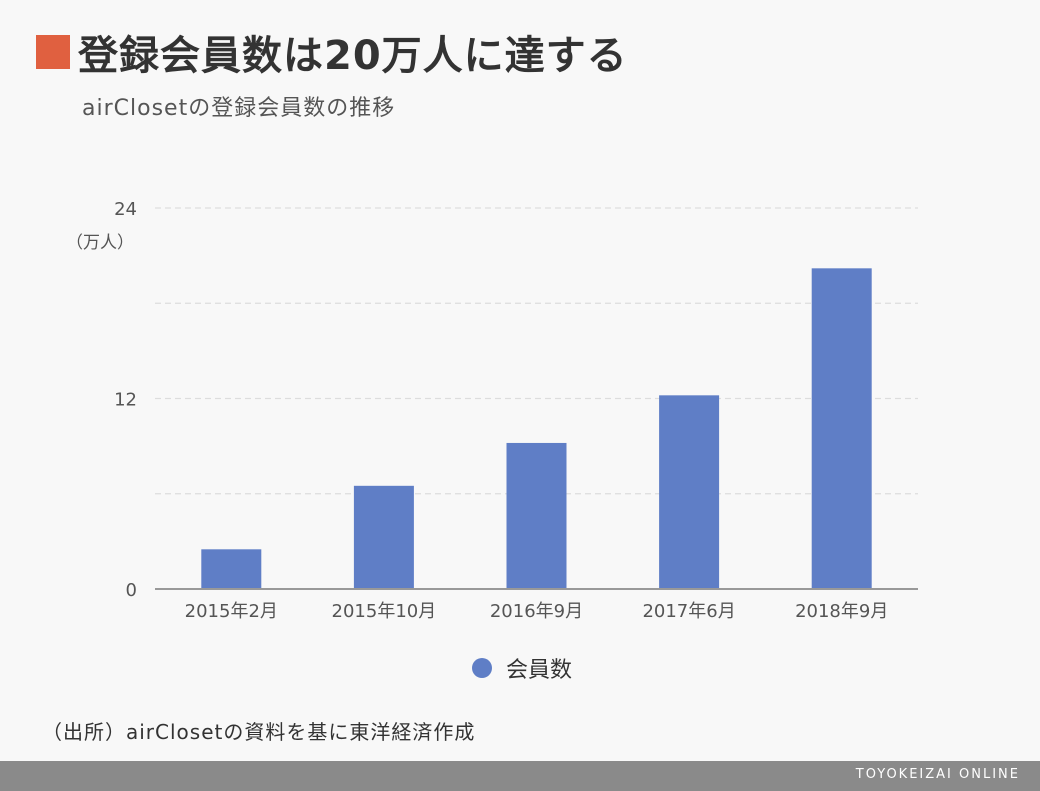 Image resolution: width=1040 pixels, height=791 pixels. What do you see at coordinates (259, 732) in the screenshot?
I see `source-note: （出所）airClosetの資料を基に東洋経済作成` at bounding box center [259, 732].